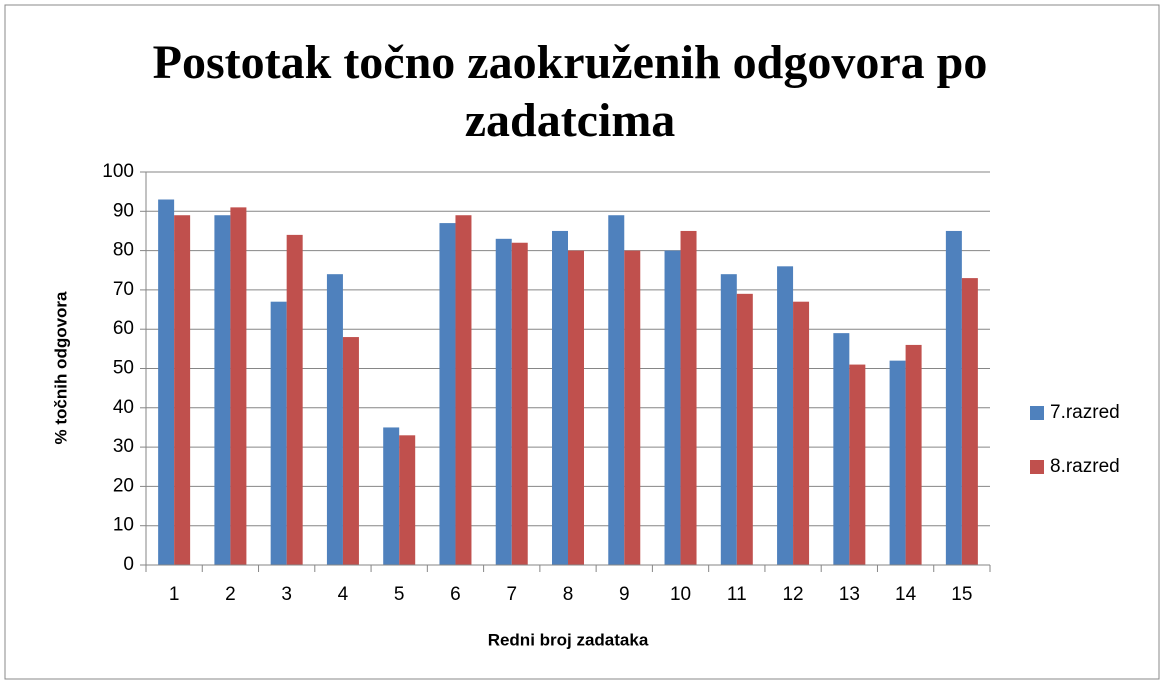 This screenshot has width=1164, height=684. I want to click on y-tick-label: 40, so click(123, 407).